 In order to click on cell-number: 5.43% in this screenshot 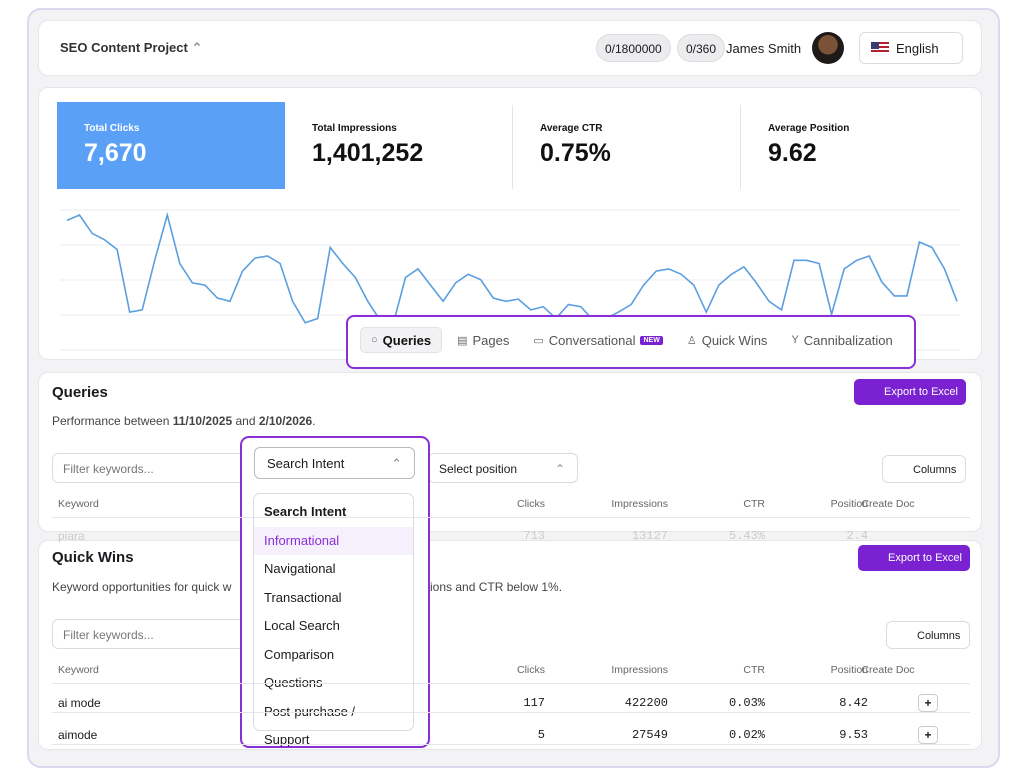, I will do `click(746, 536)`.